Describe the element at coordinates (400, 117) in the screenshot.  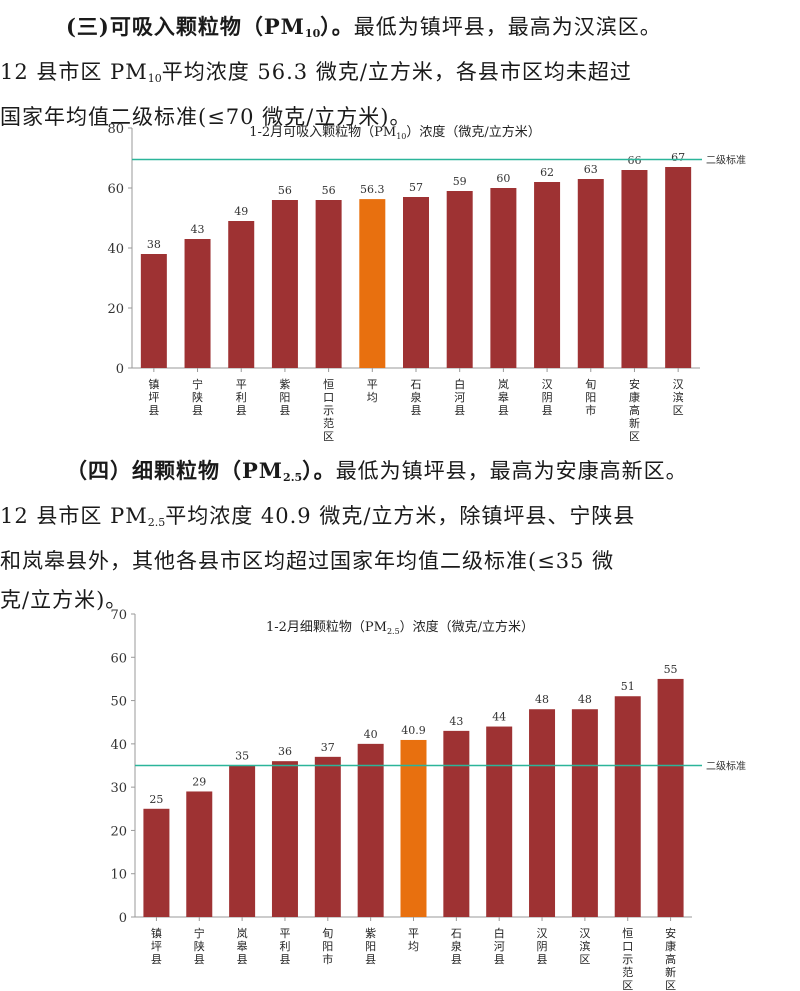
I see `paragraph-line: 国家年均值二级标准(≤70 微克/立方米)。` at that location.